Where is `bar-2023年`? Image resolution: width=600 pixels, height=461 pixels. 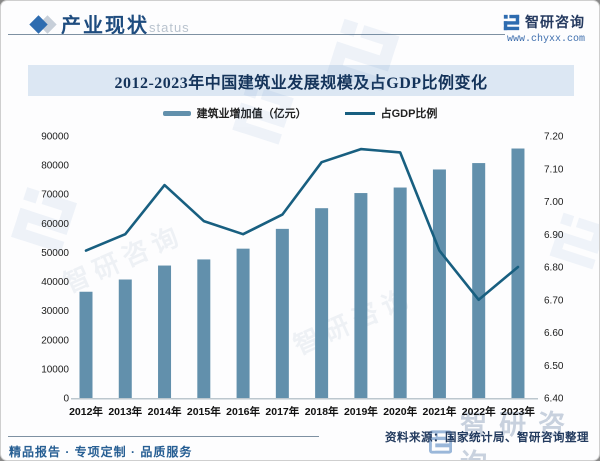 bar-2023年 is located at coordinates (518, 273).